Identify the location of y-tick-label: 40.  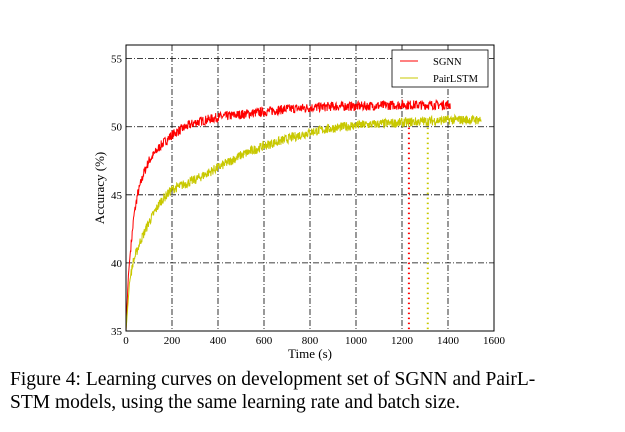
(117, 264).